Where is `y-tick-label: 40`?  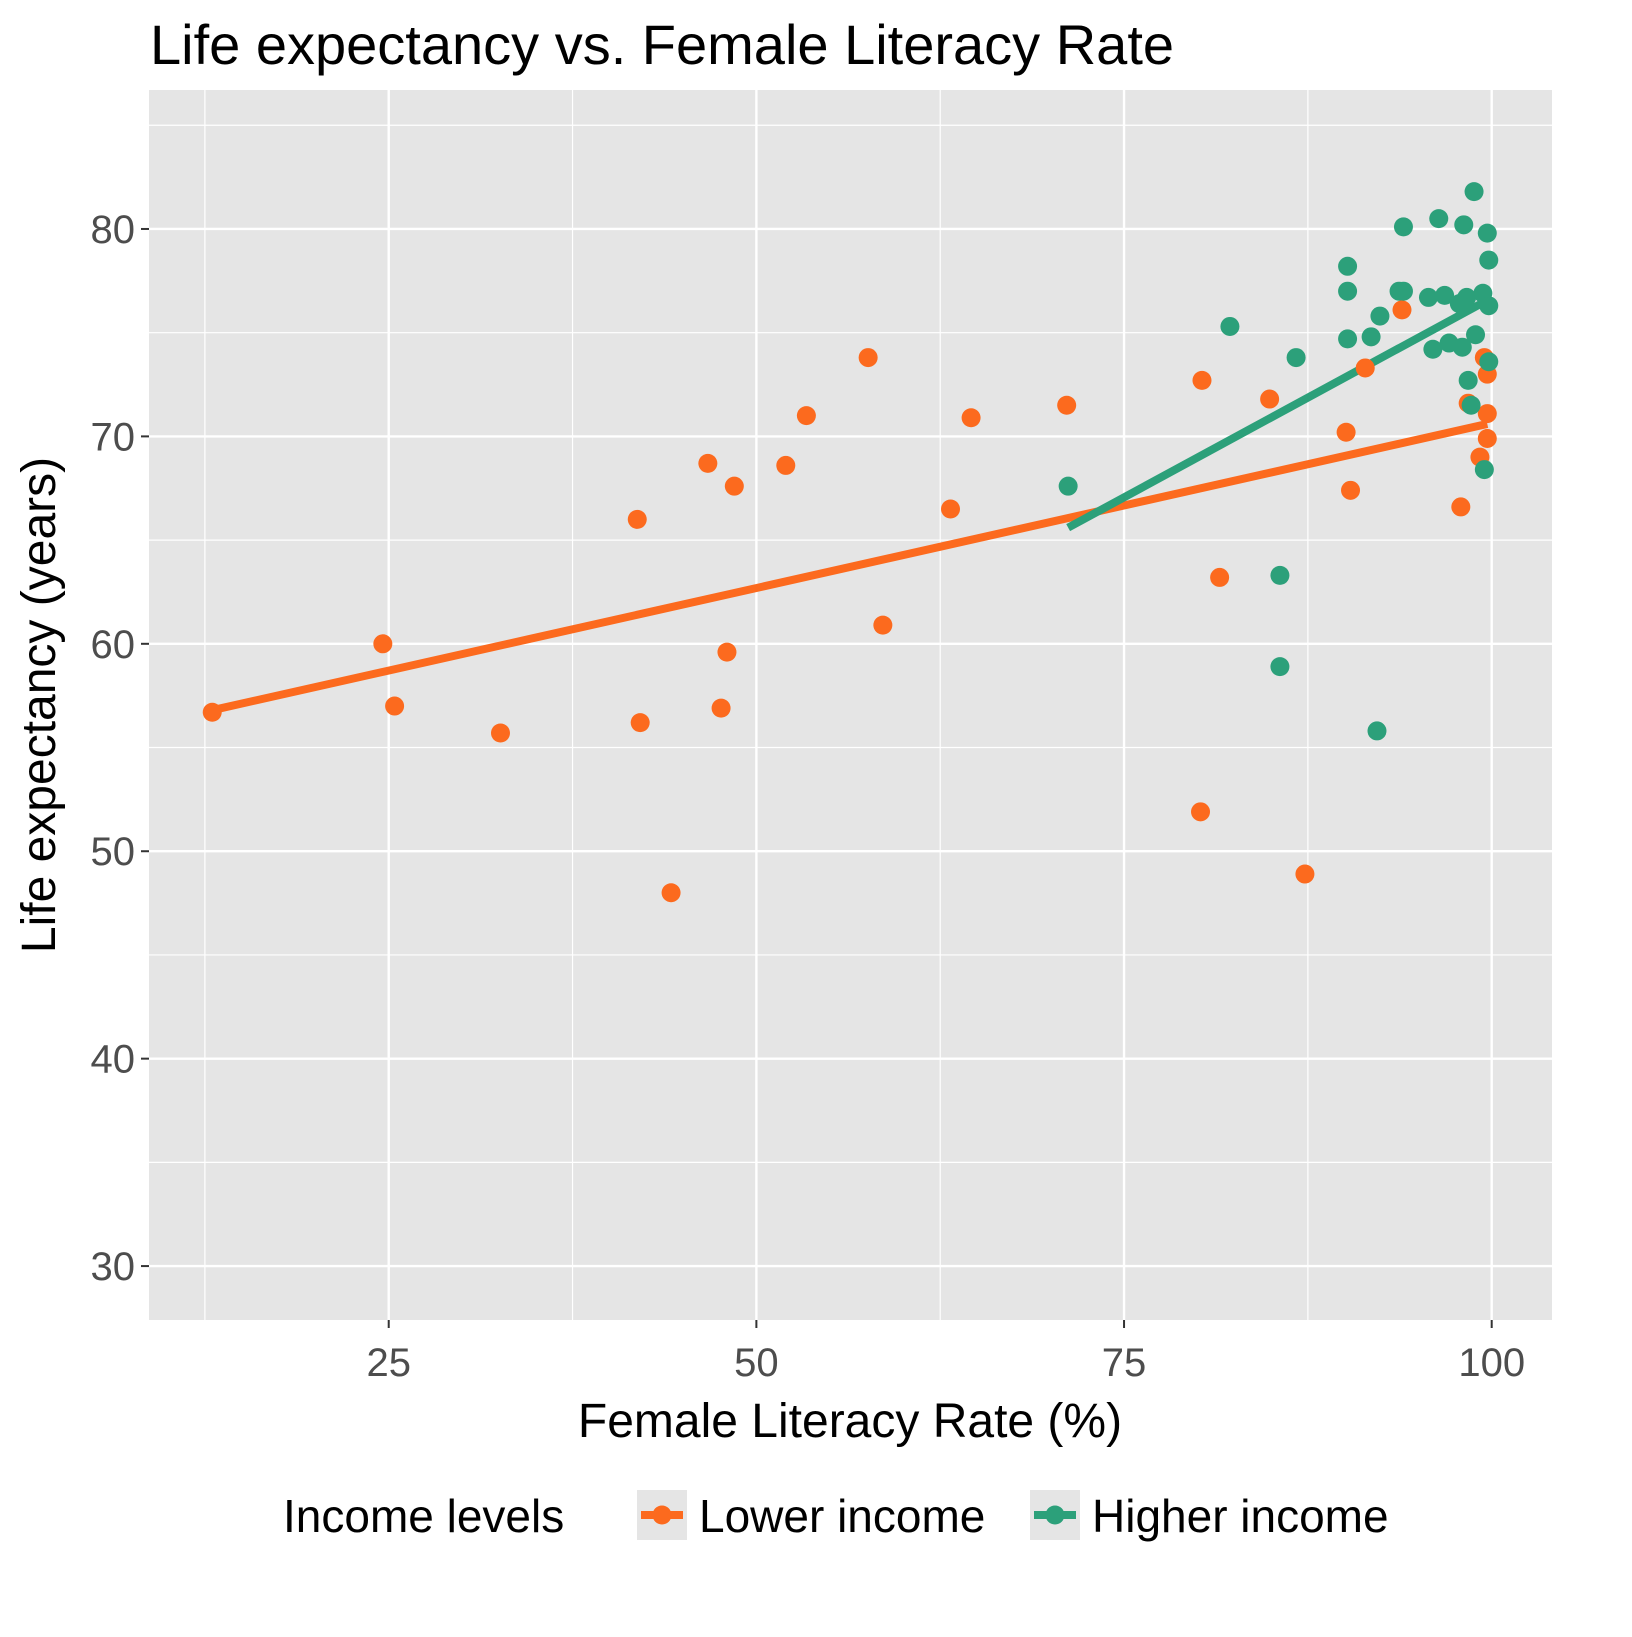 y-tick-label: 40 is located at coordinates (113, 1060).